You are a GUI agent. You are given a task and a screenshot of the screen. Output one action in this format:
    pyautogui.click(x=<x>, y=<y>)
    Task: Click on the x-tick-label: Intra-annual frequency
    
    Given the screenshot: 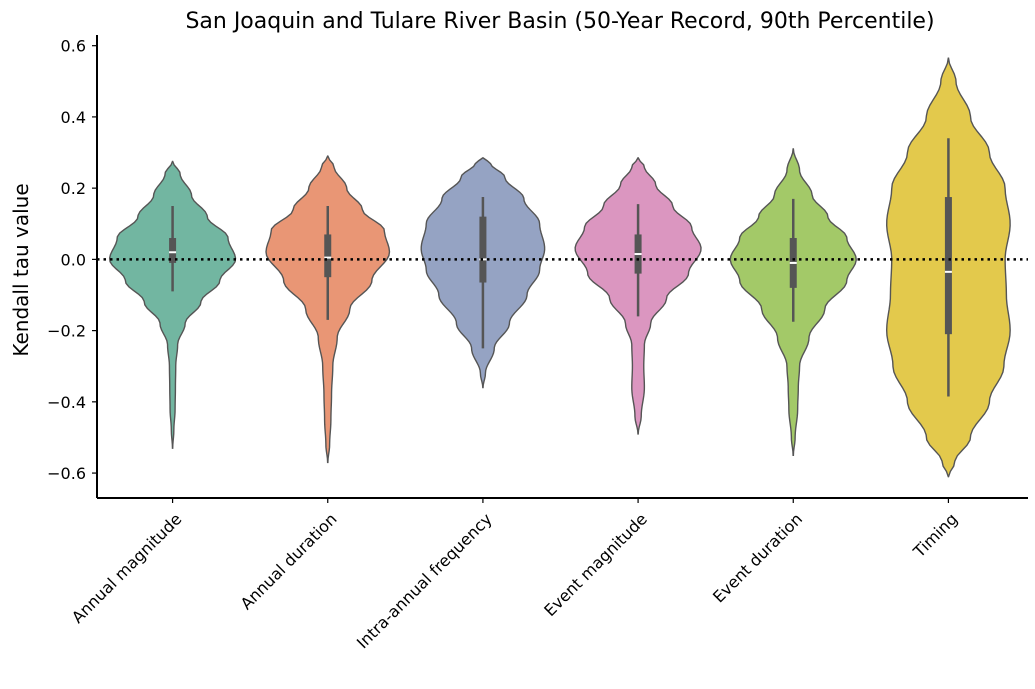 What is the action you would take?
    pyautogui.click(x=424, y=580)
    